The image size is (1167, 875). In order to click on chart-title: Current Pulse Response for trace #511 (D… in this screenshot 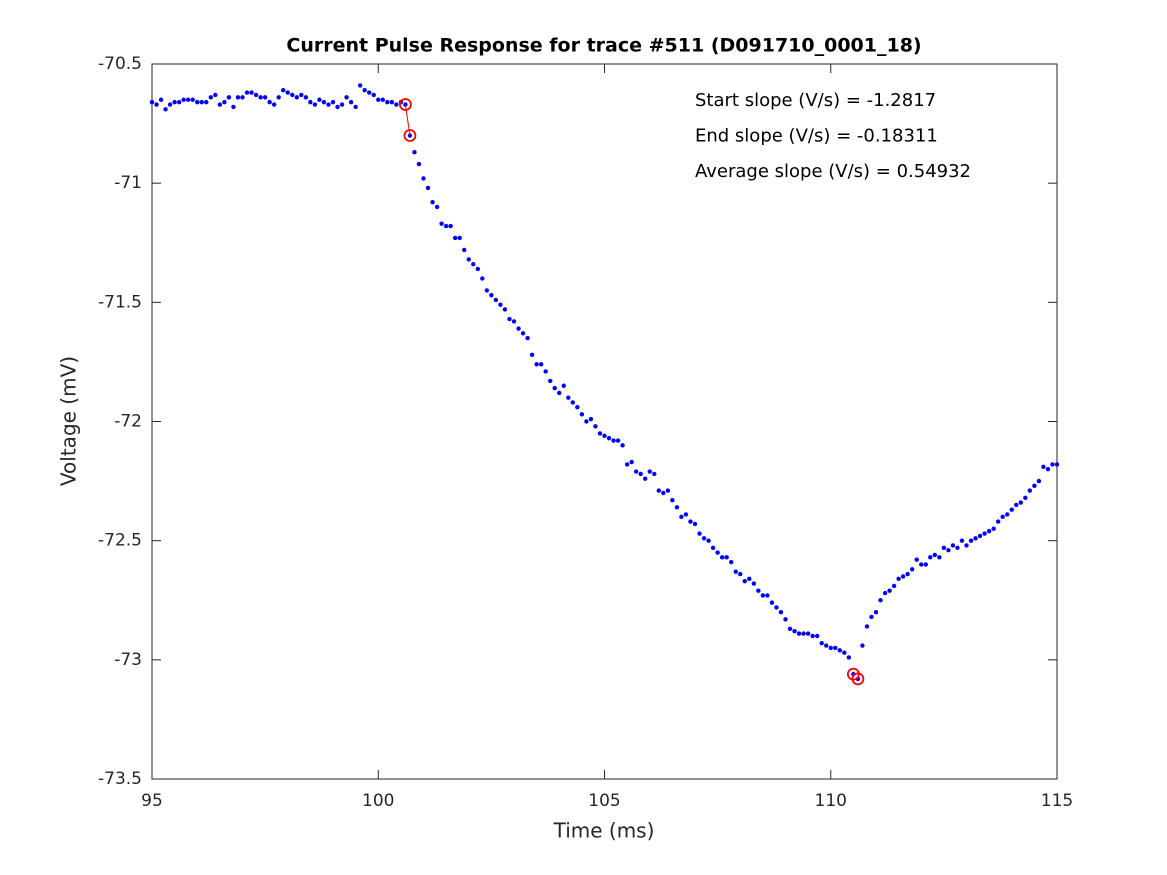, I will do `click(603, 46)`.